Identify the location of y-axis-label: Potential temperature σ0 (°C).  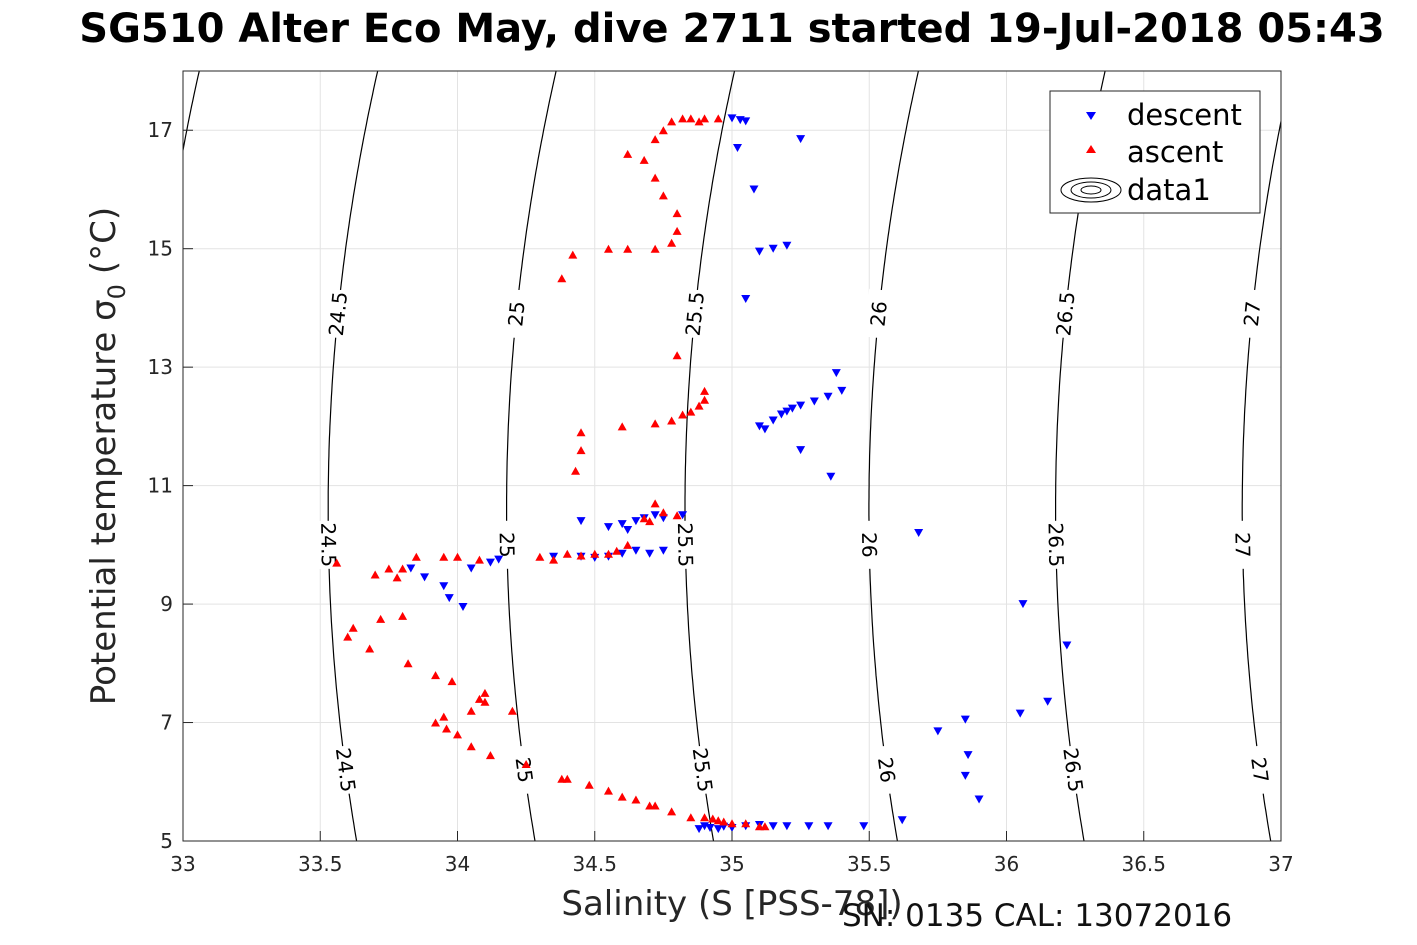
(107, 456).